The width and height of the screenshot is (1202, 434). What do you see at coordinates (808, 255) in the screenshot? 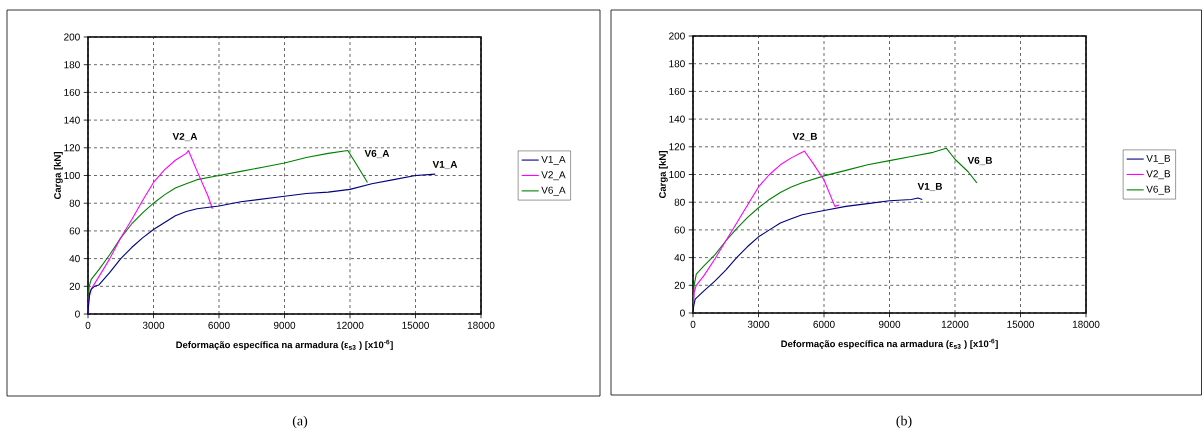
I see `line-series` at bounding box center [808, 255].